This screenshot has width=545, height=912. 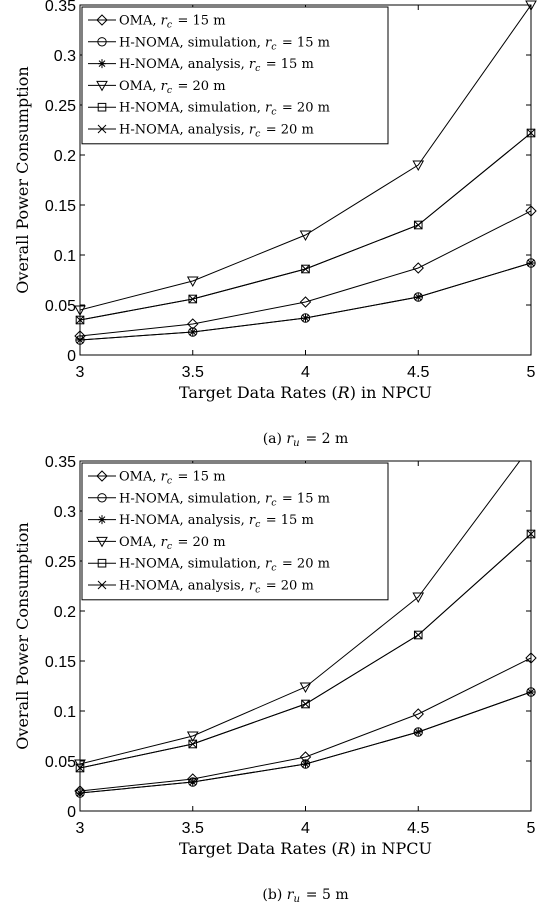 I want to click on legend-entry: OMA, rc = 20 m, so click(x=157, y=543).